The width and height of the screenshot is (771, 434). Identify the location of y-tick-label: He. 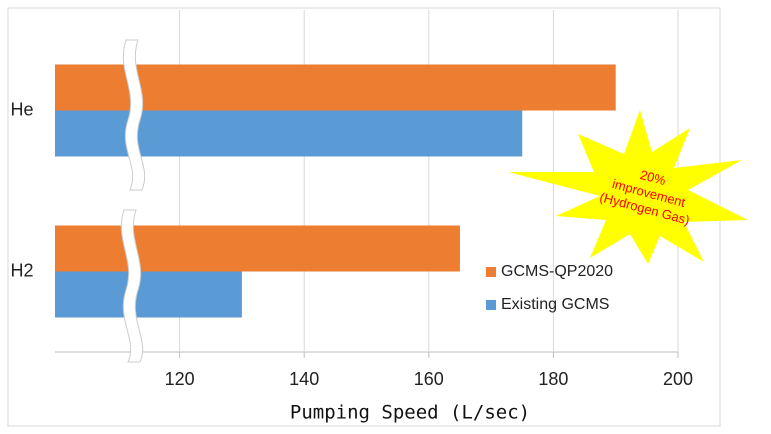
(21, 109).